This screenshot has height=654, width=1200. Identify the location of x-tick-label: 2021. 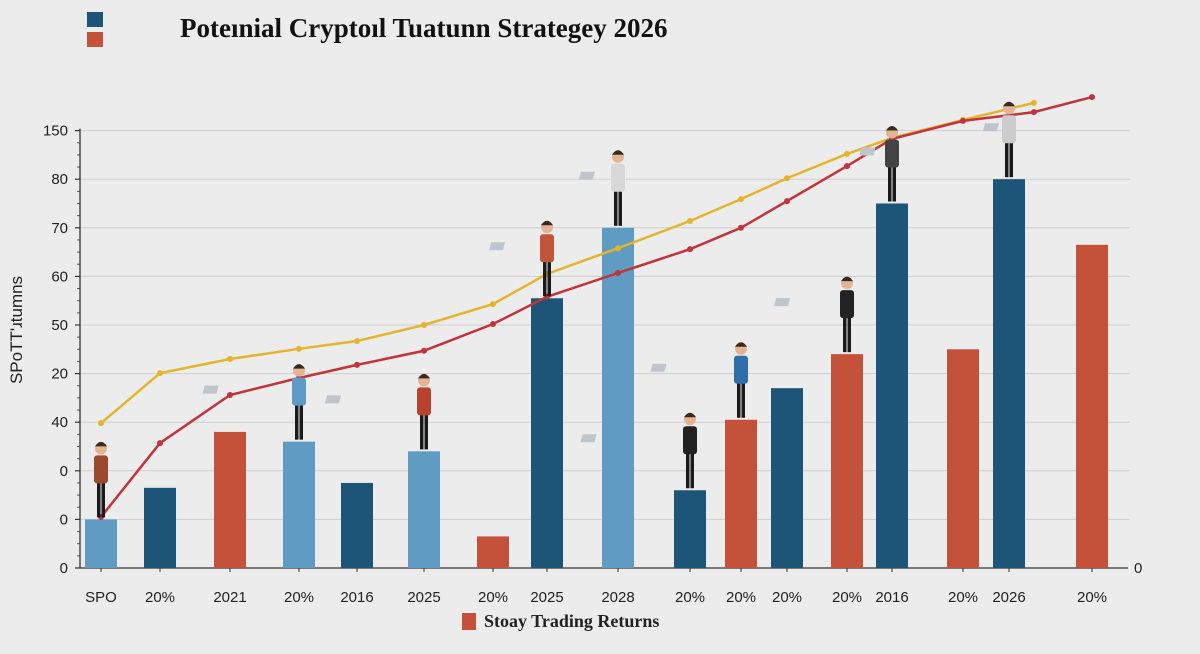
(229, 597).